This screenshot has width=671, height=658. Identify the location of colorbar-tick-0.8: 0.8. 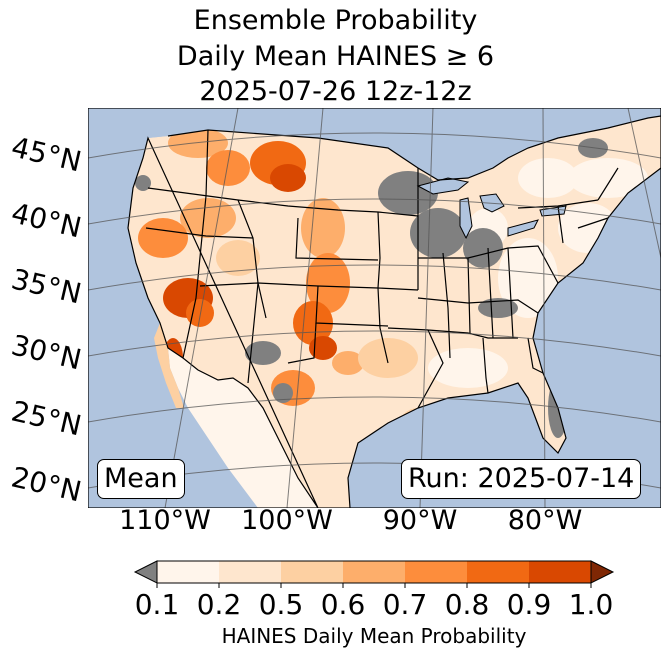
(467, 604).